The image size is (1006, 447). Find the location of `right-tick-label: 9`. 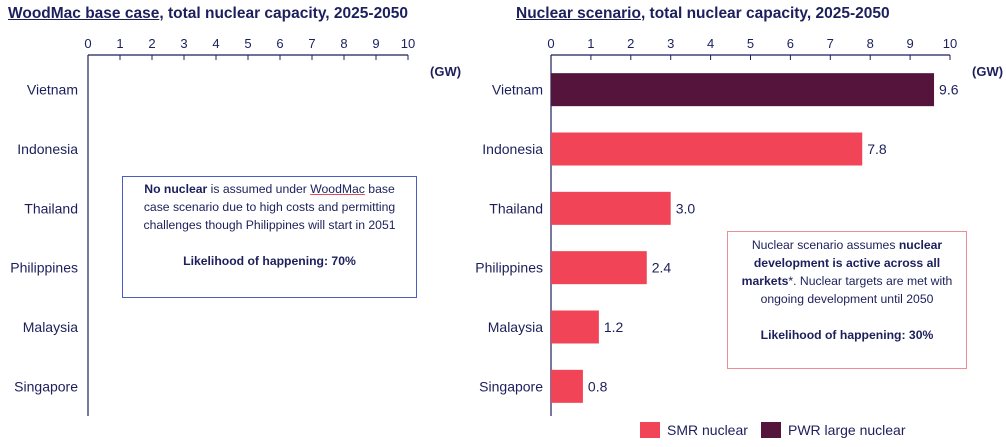

right-tick-label: 9 is located at coordinates (909, 43).